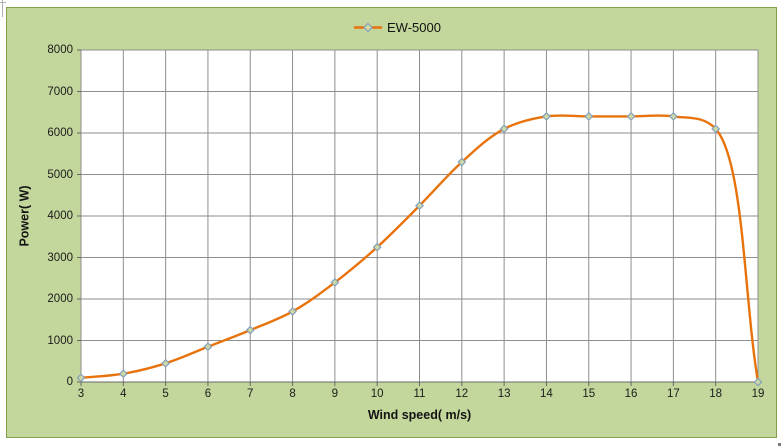 The height and width of the screenshot is (447, 782). Describe the element at coordinates (60, 299) in the screenshot. I see `y-tick-label: 2000` at that location.